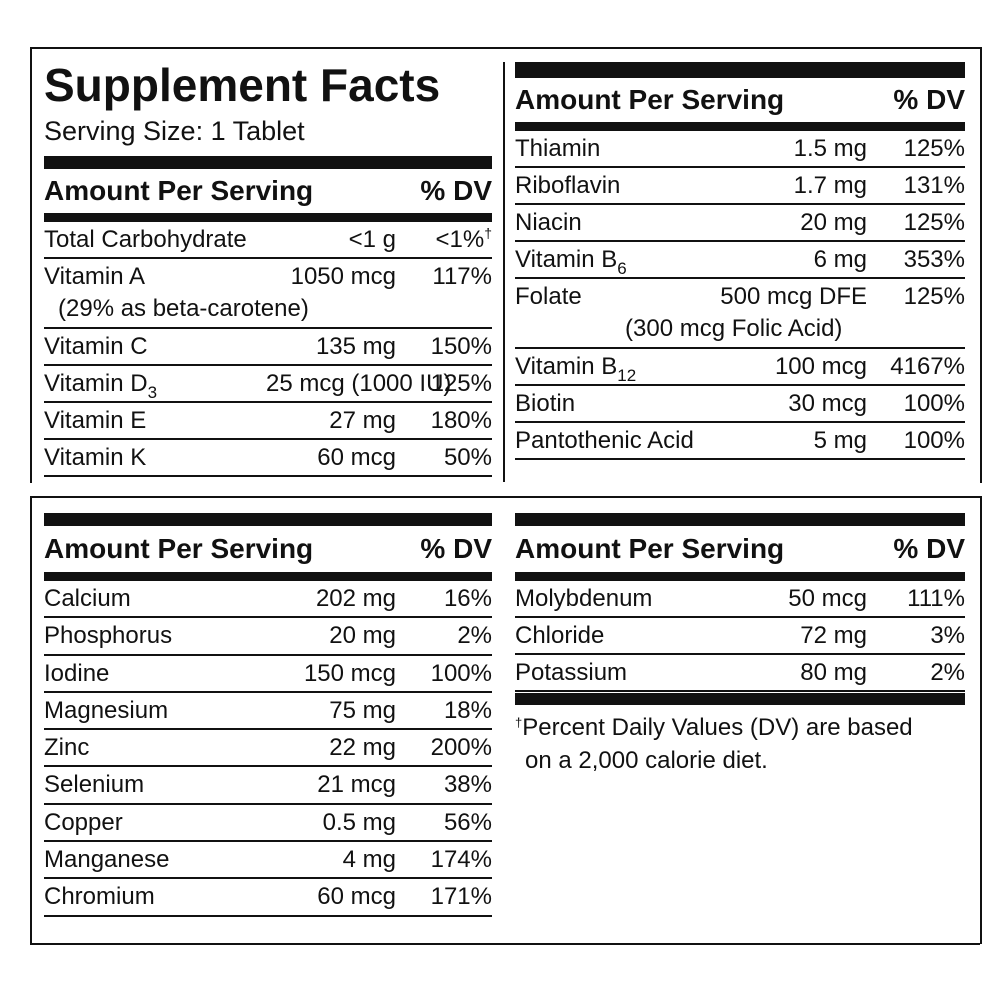 Image resolution: width=1000 pixels, height=1000 pixels. Describe the element at coordinates (548, 222) in the screenshot. I see `nutrient-name: Niacin` at that location.